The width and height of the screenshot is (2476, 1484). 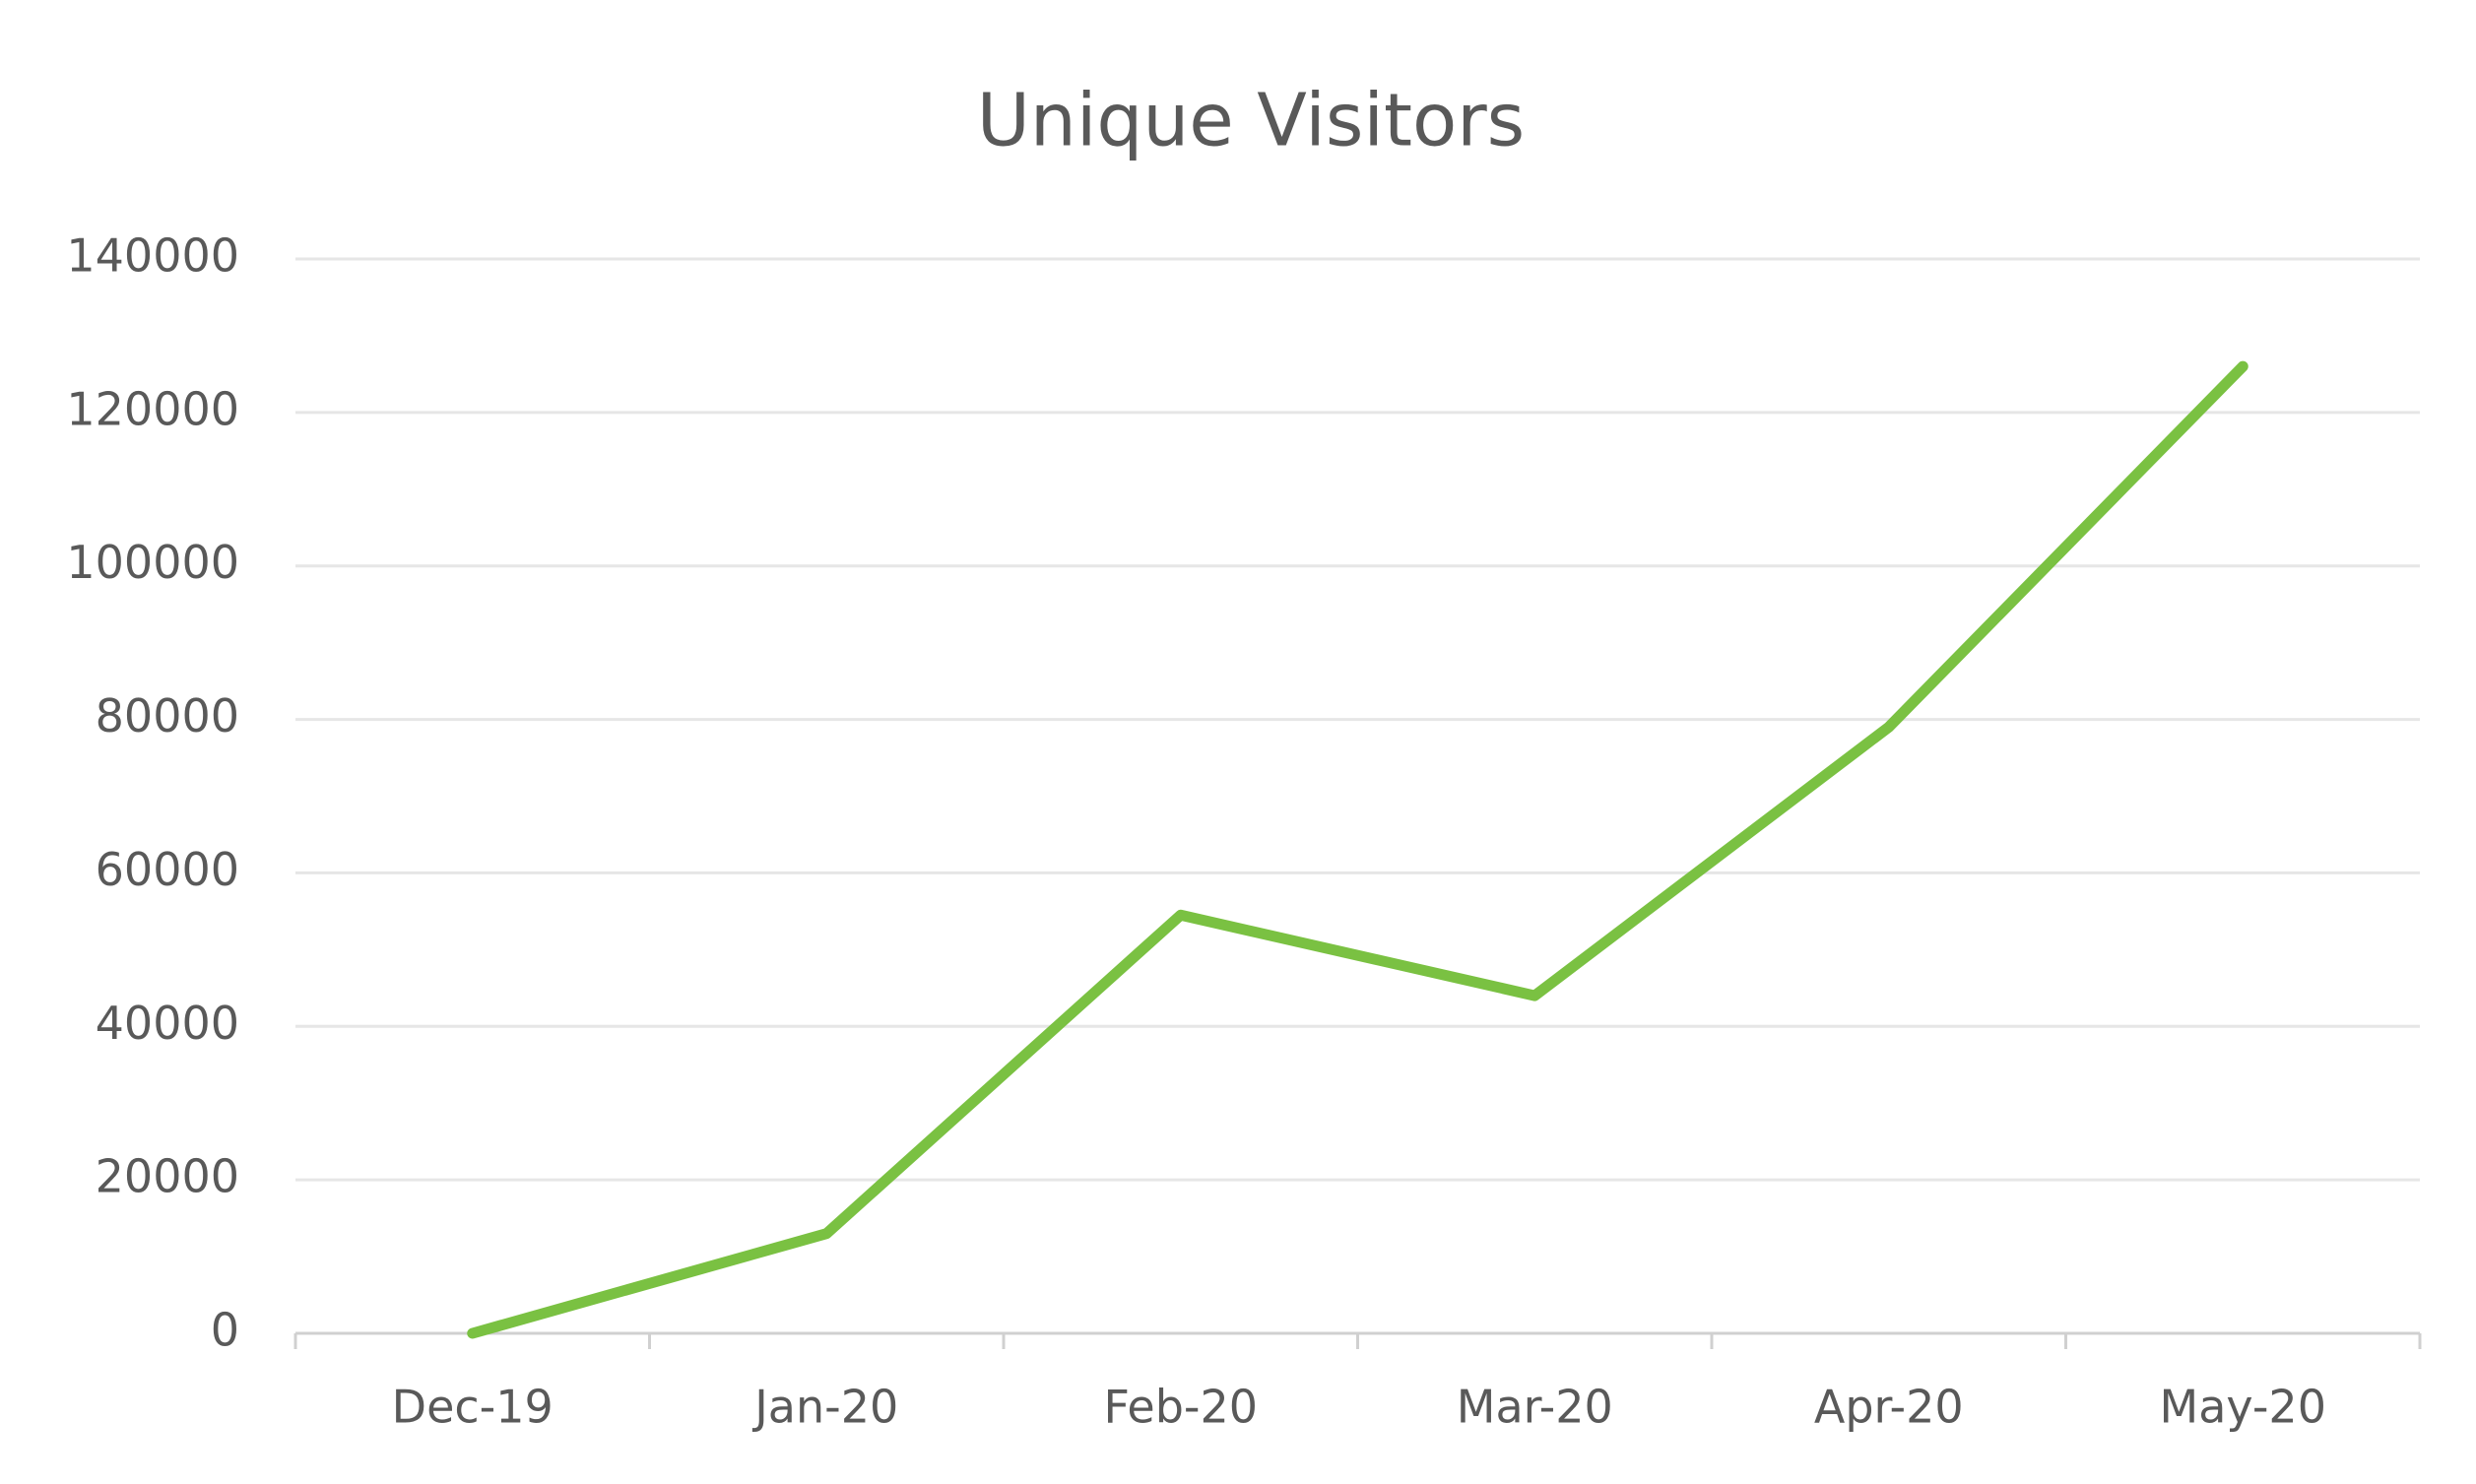 What do you see at coordinates (152, 256) in the screenshot?
I see `y-tick-label: 140000` at bounding box center [152, 256].